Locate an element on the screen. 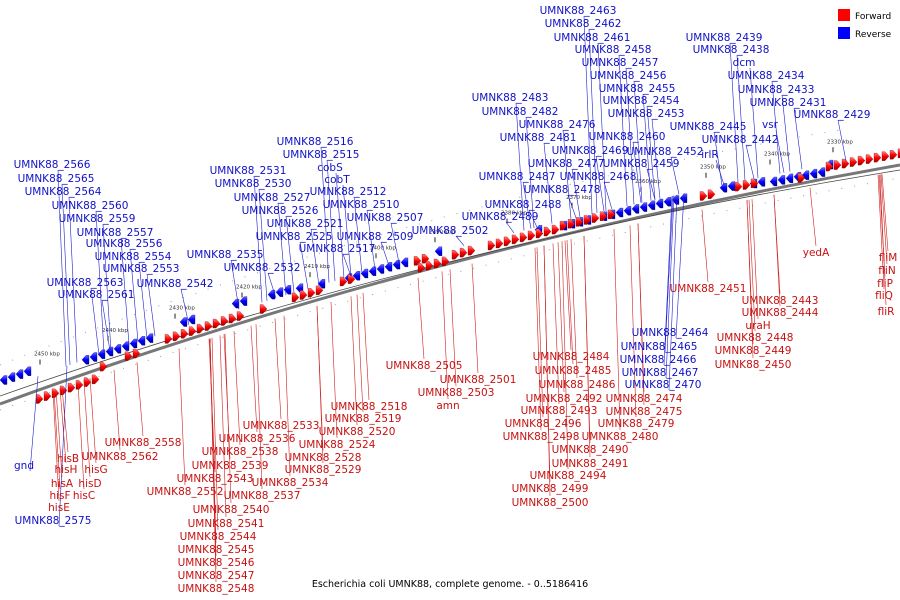 This screenshot has height=600, width=900. forward-gene-label: UMNK88_2491 is located at coordinates (590, 464).